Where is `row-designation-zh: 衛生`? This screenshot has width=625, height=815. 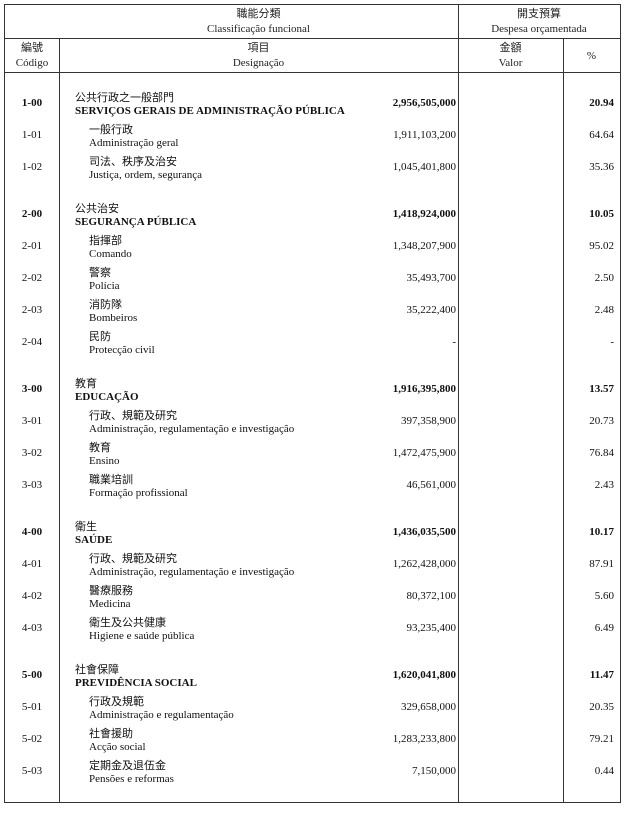 row-designation-zh: 衛生 is located at coordinates (86, 527).